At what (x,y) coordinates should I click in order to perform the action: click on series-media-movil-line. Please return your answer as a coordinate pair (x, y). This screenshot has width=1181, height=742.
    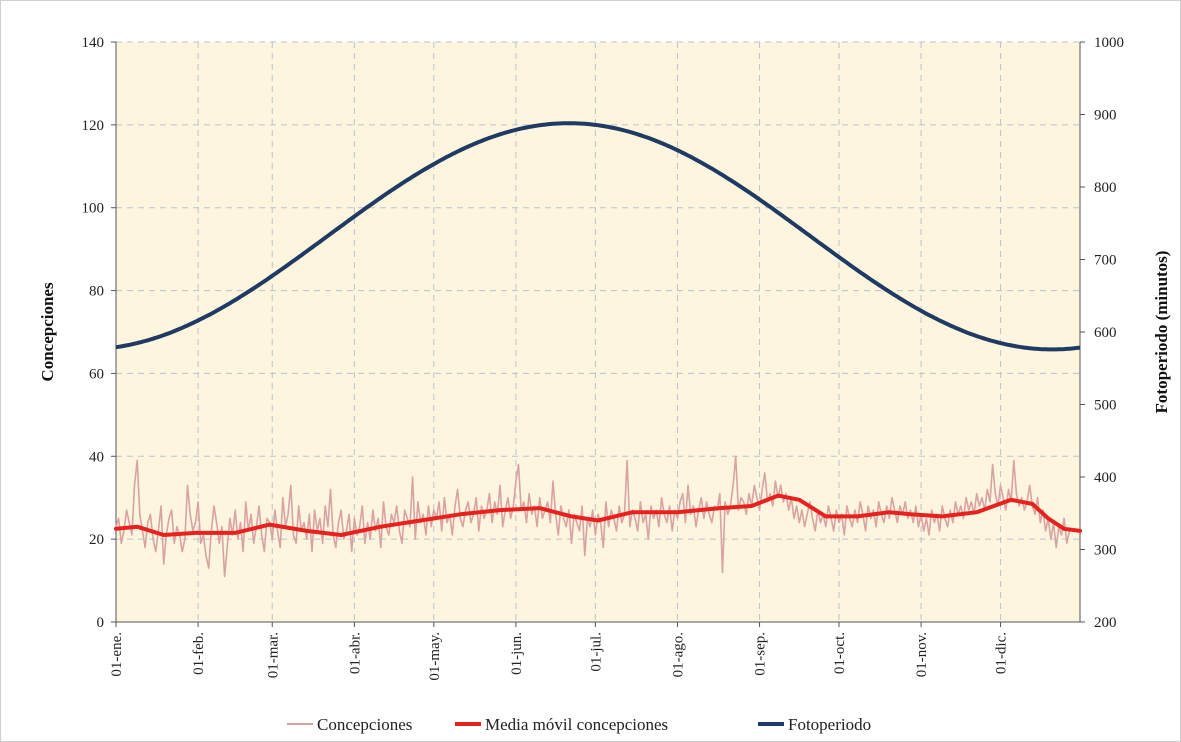
    Looking at the image, I should click on (598, 515).